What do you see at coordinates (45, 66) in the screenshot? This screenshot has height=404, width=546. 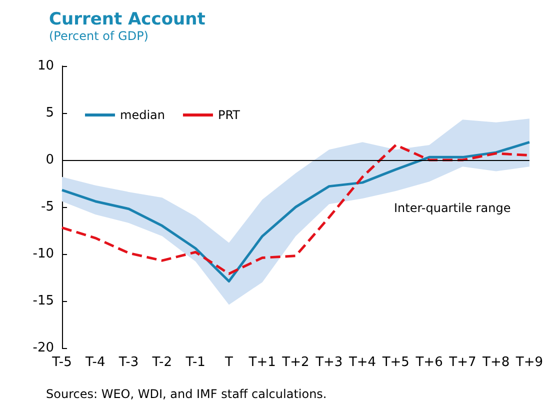 I see `y-tick-label: 10` at bounding box center [45, 66].